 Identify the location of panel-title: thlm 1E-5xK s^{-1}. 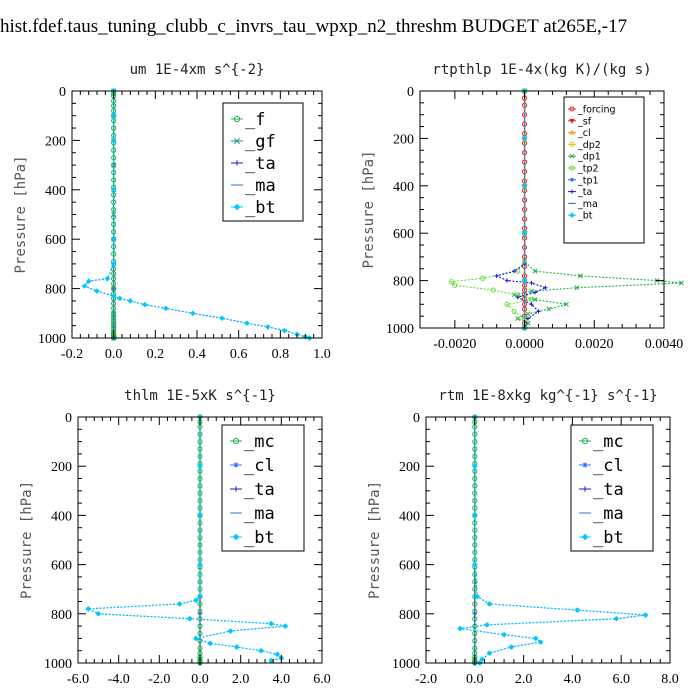
(200, 396).